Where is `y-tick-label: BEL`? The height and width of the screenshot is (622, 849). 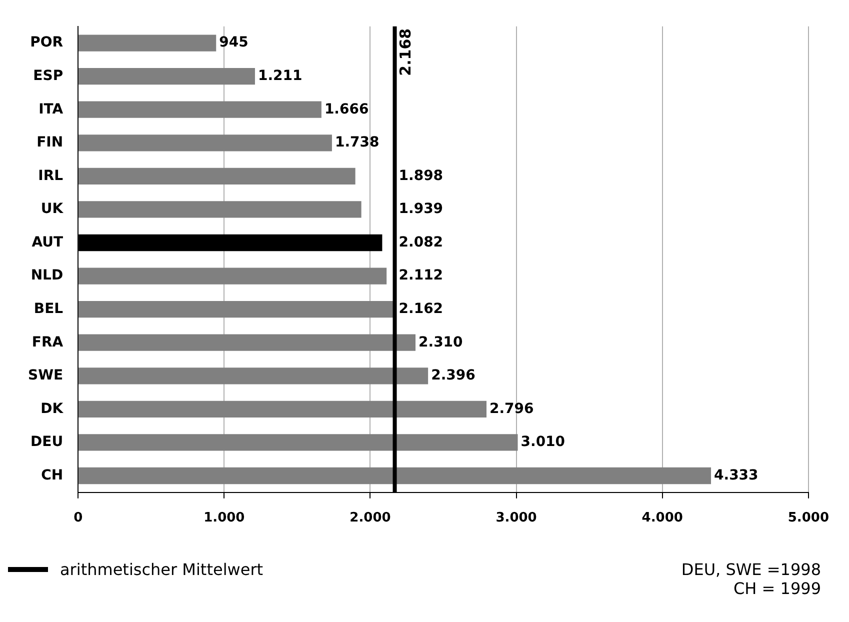
y-tick-label: BEL is located at coordinates (49, 308).